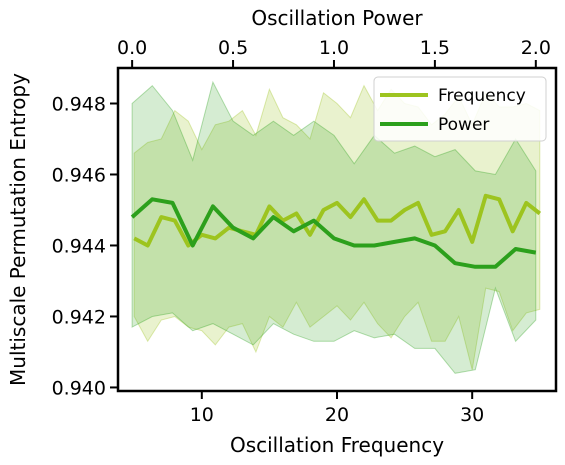 The width and height of the screenshot is (565, 465). Describe the element at coordinates (337, 18) in the screenshot. I see `top-x-axis-title: Oscillation Power` at that location.